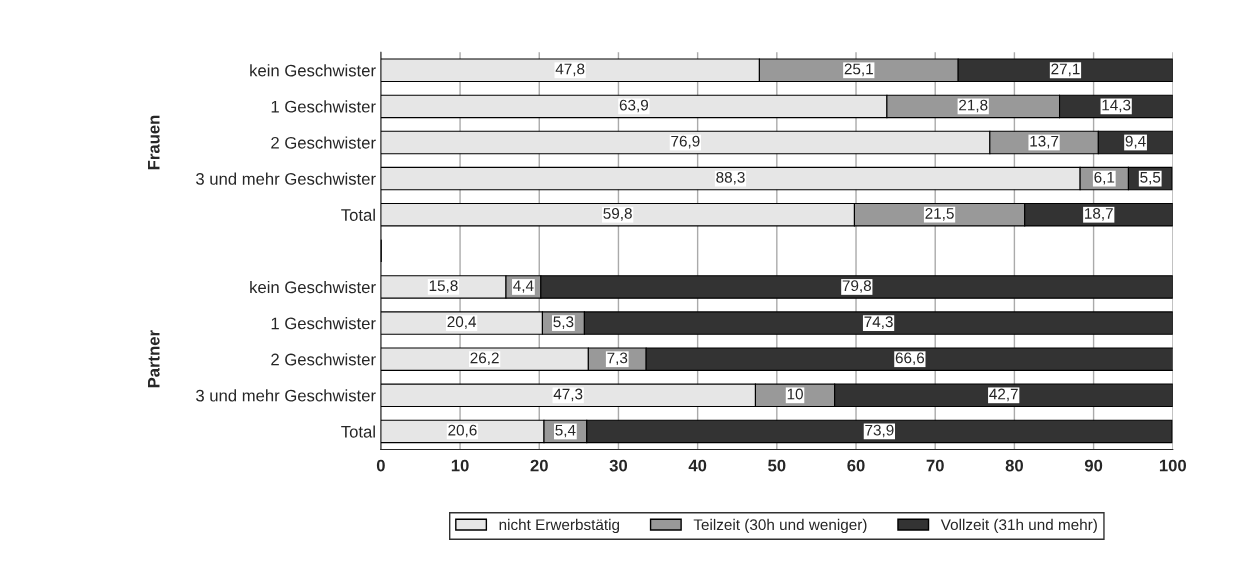 The image size is (1257, 580). I want to click on data-label: 9,4, so click(1135, 142).